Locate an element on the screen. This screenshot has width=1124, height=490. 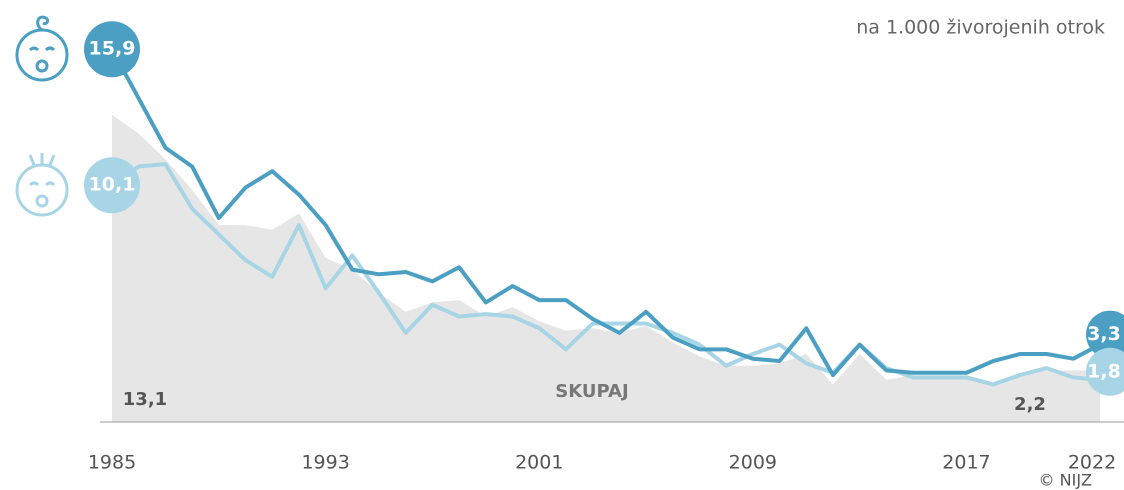
value-label: 13,1 is located at coordinates (145, 399).